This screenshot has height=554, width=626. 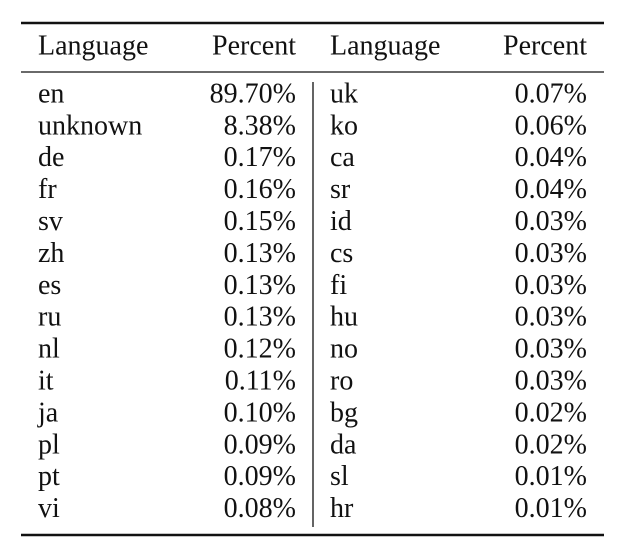 I want to click on cell: en, so click(x=51, y=93).